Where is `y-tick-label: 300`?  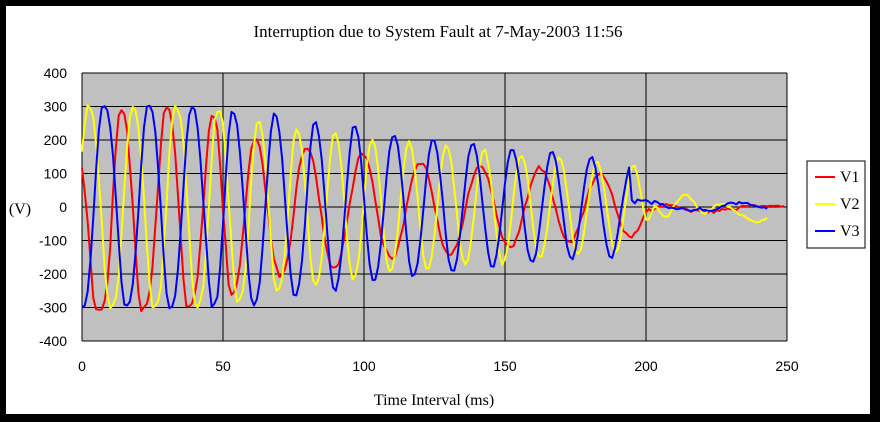 y-tick-label: 300 is located at coordinates (56, 107).